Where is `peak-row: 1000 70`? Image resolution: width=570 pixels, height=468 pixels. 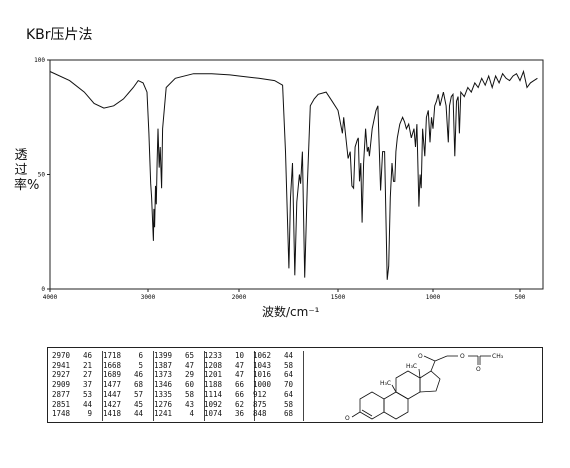 peak-row: 1000 70 is located at coordinates (278, 385).